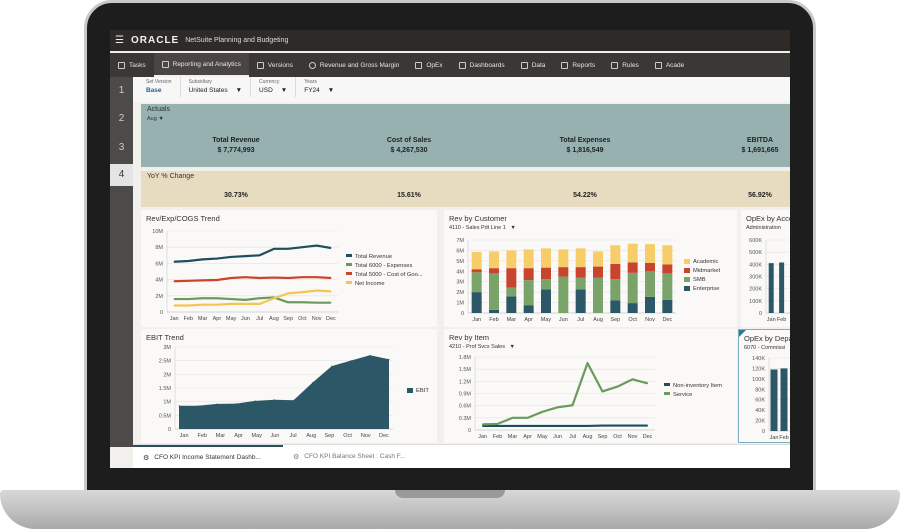 The width and height of the screenshot is (900, 529). Describe the element at coordinates (354, 65) in the screenshot. I see `nav-revenue-and-gross-margin: Revenue and Gross Margin` at that location.